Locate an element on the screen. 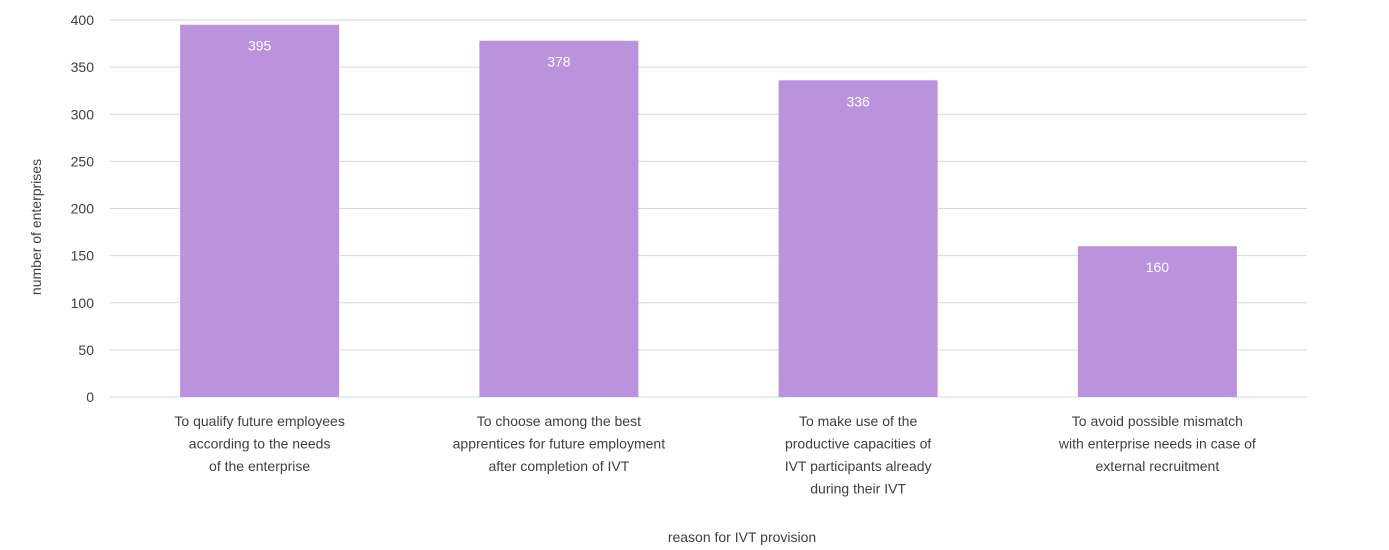 This screenshot has width=1389, height=550. y-tick-label: 350 is located at coordinates (83, 67).